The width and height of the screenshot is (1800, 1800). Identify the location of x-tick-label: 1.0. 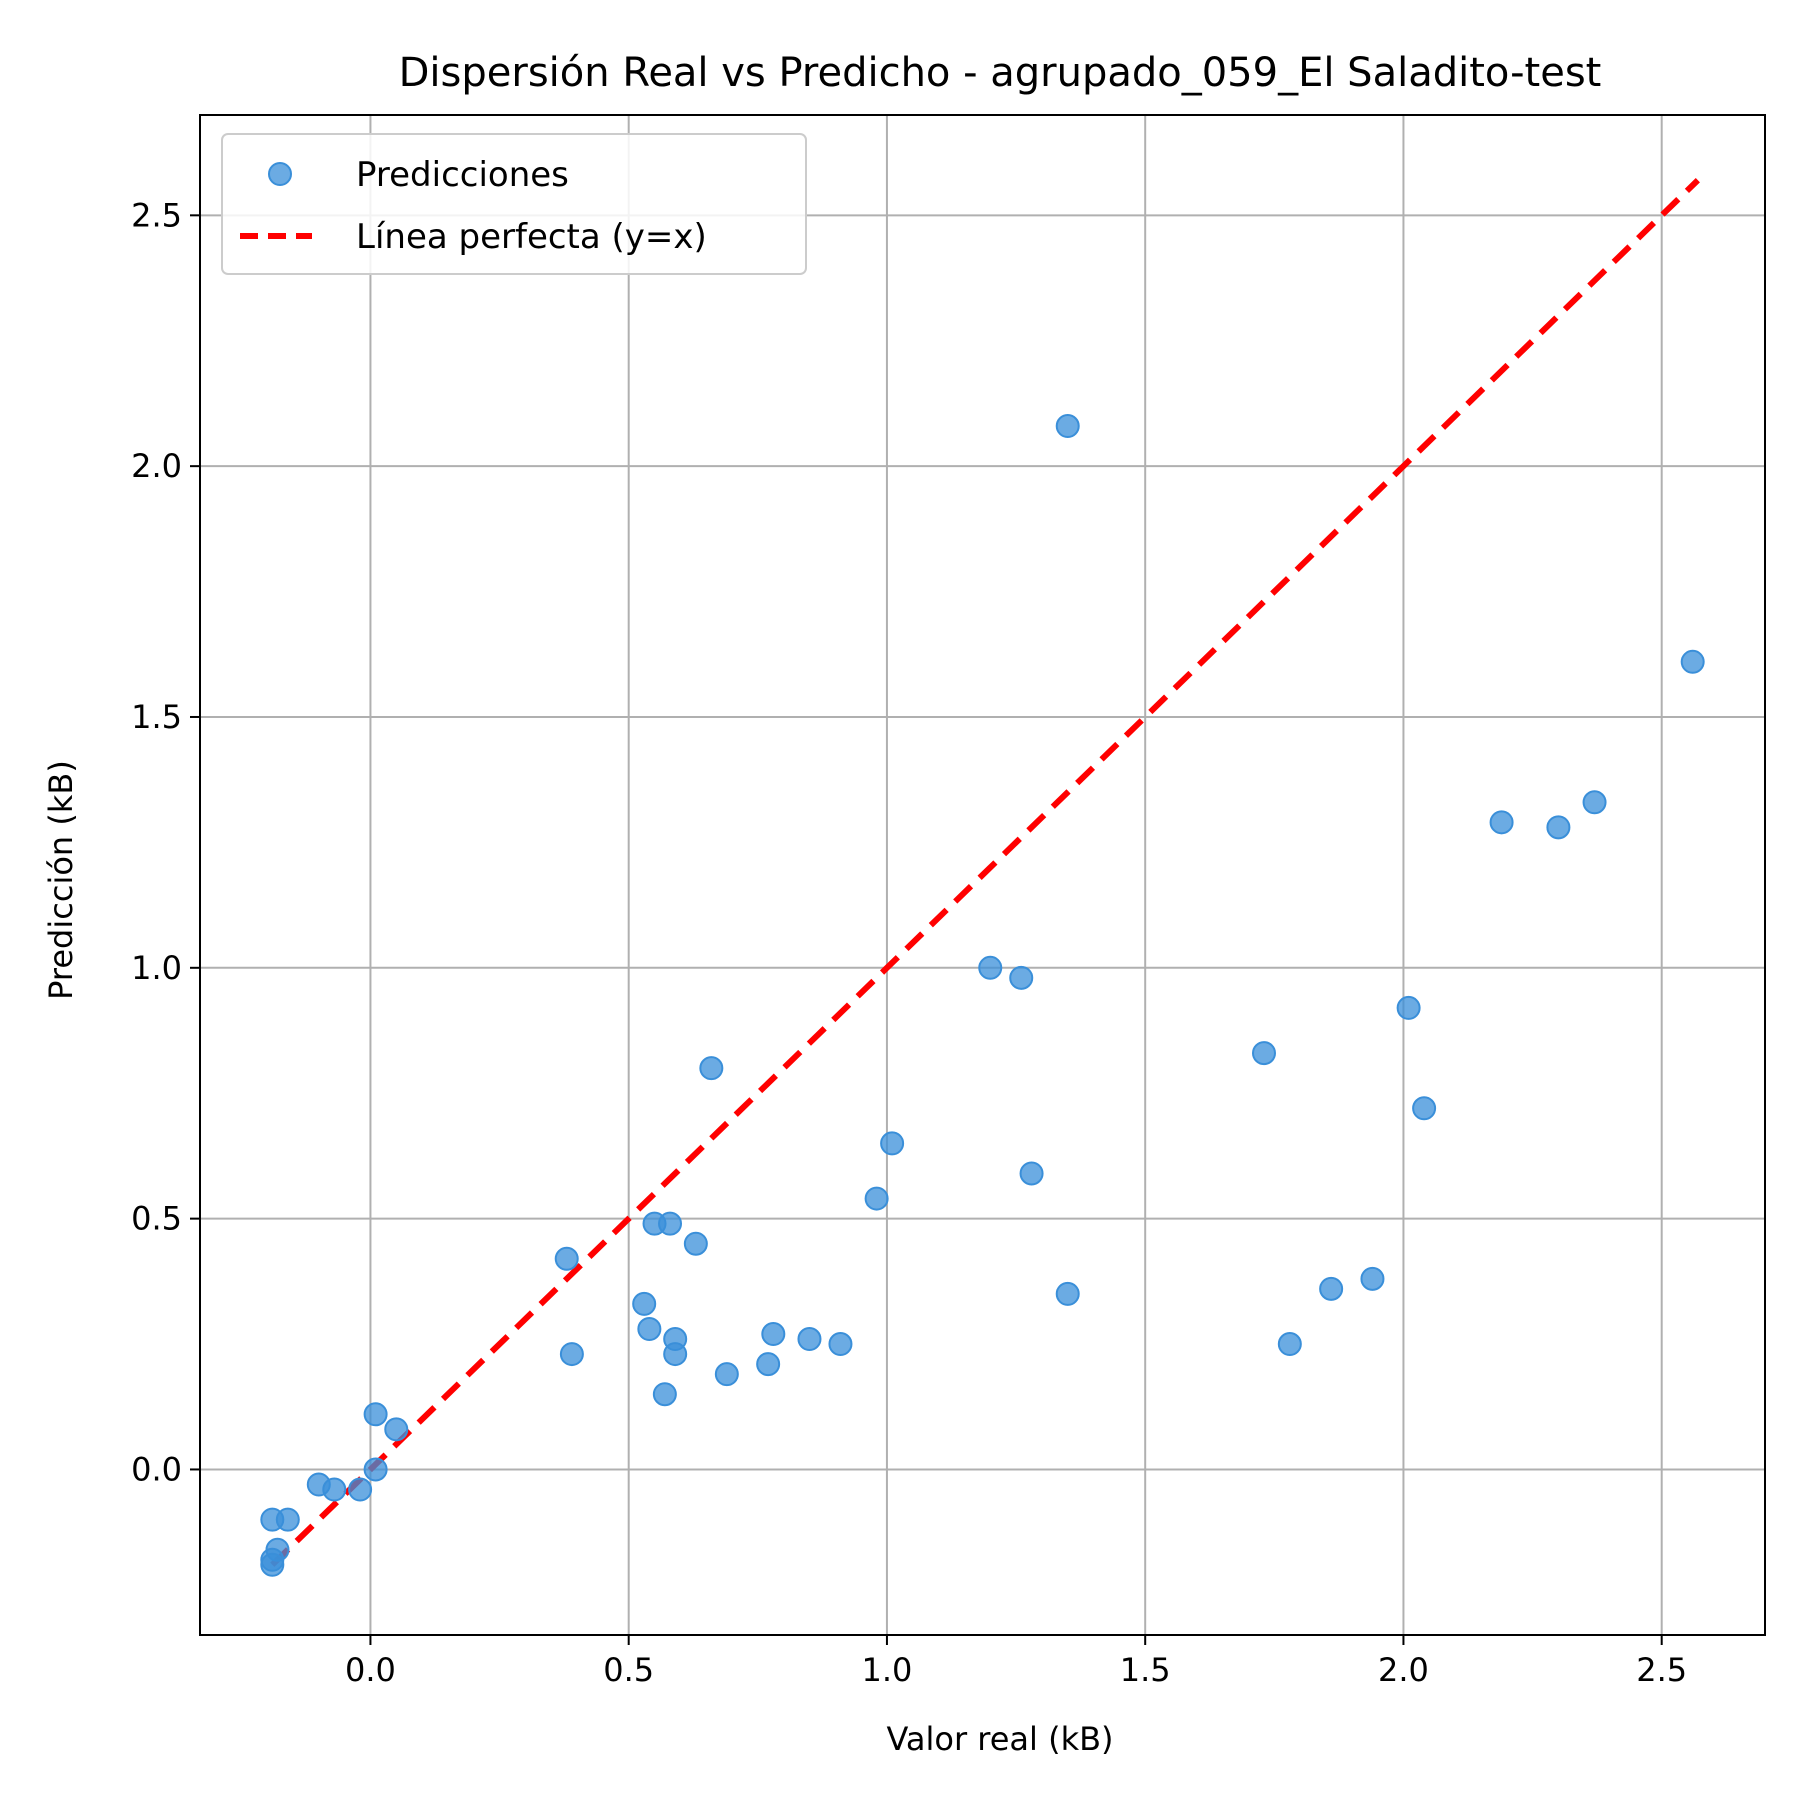
(887, 1670).